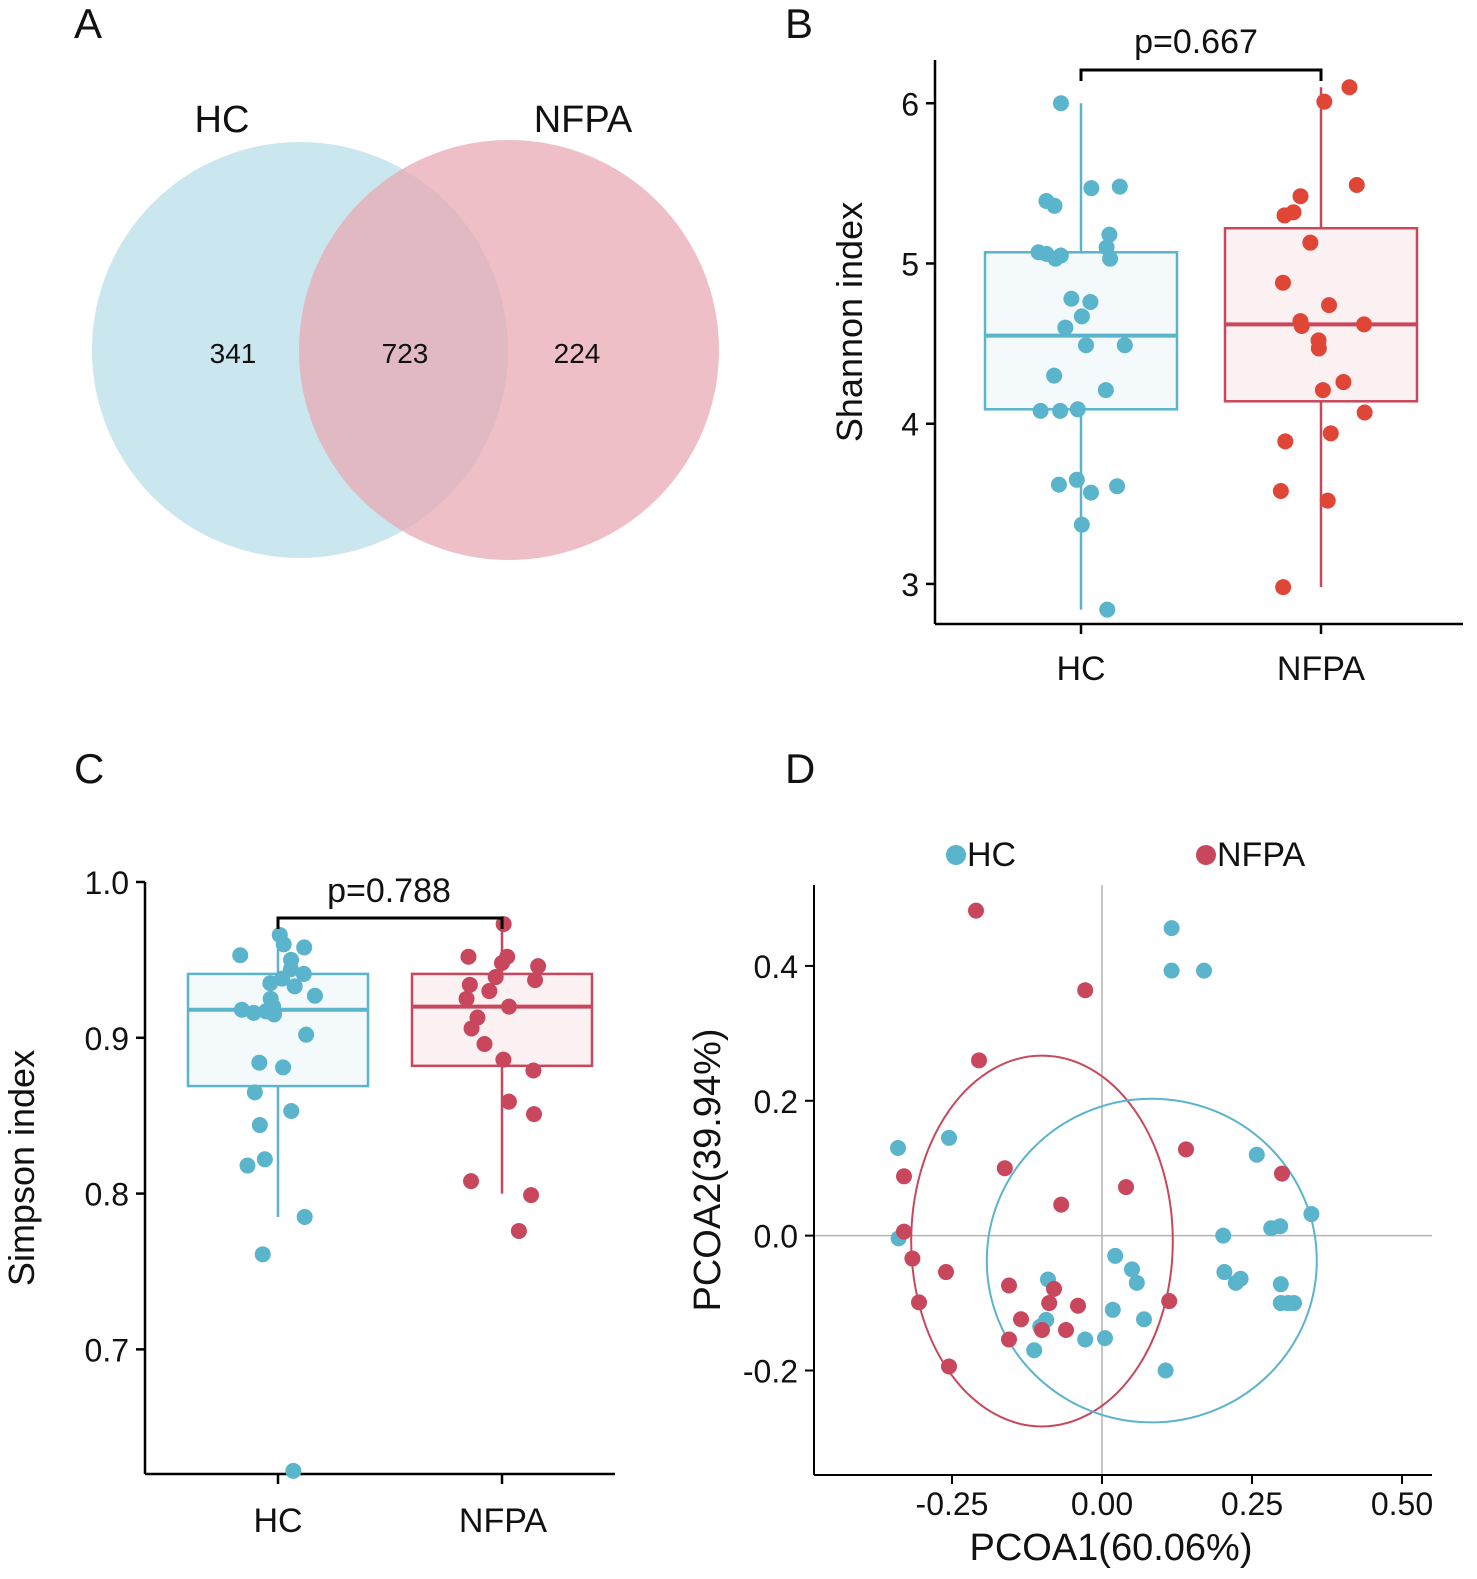  I want to click on simpson-y-axis-title: Simpson index, so click(21, 1168).